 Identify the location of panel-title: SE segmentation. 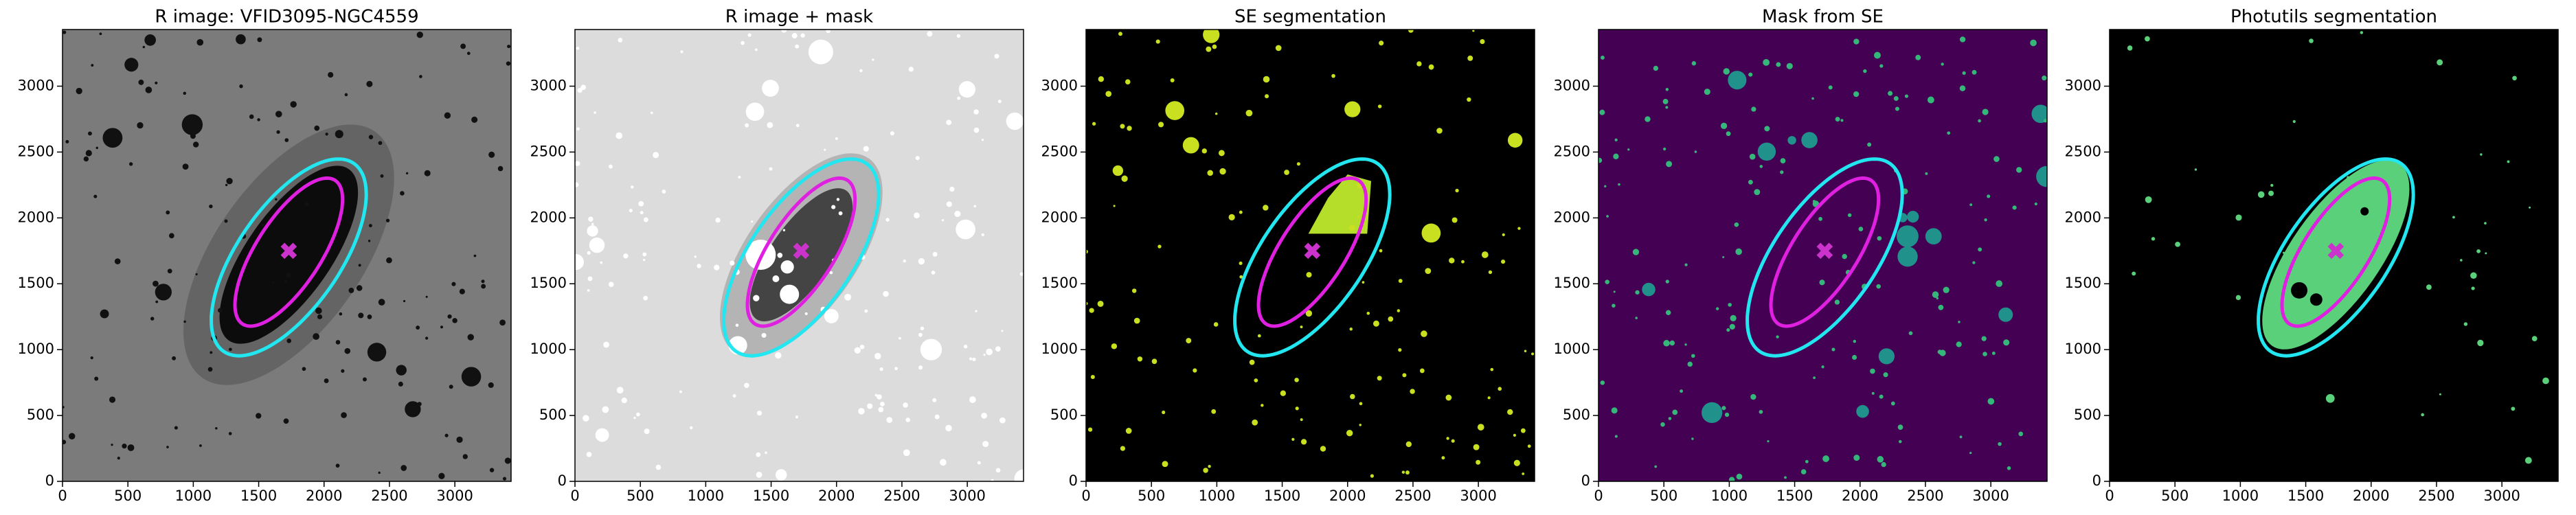
(1310, 17).